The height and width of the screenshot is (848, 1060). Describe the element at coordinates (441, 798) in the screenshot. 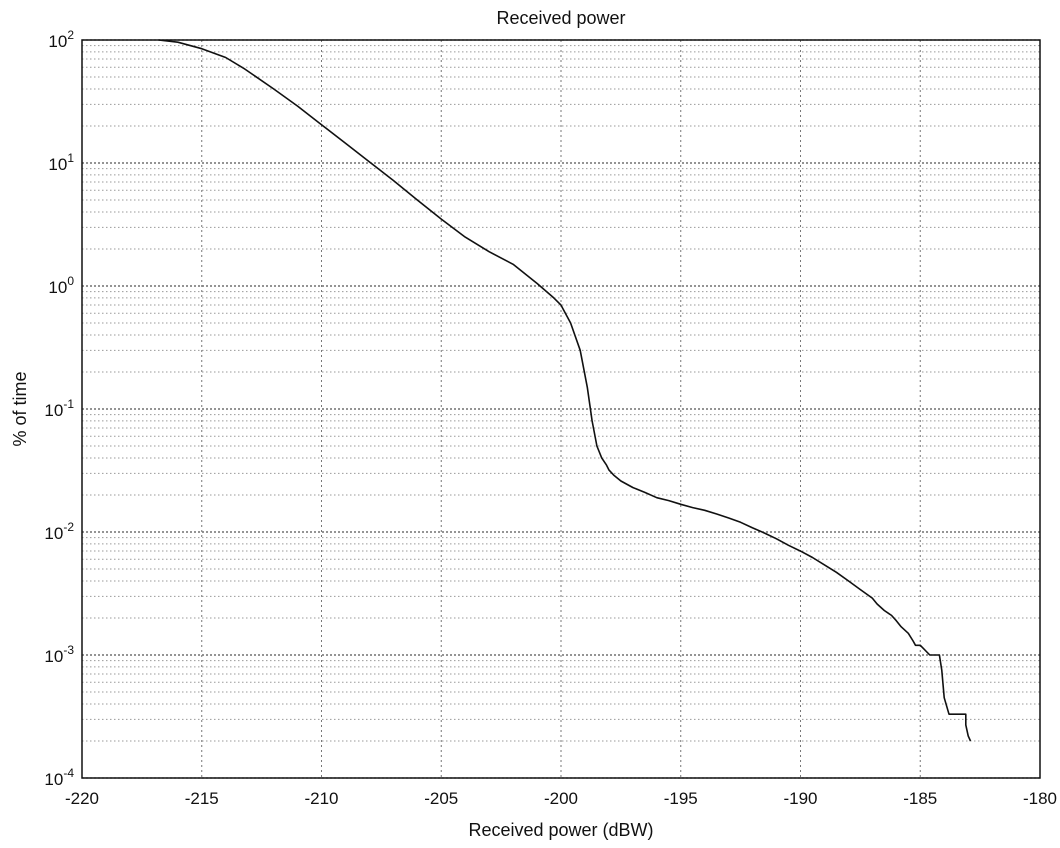

I see `x-tick-label: -205` at that location.